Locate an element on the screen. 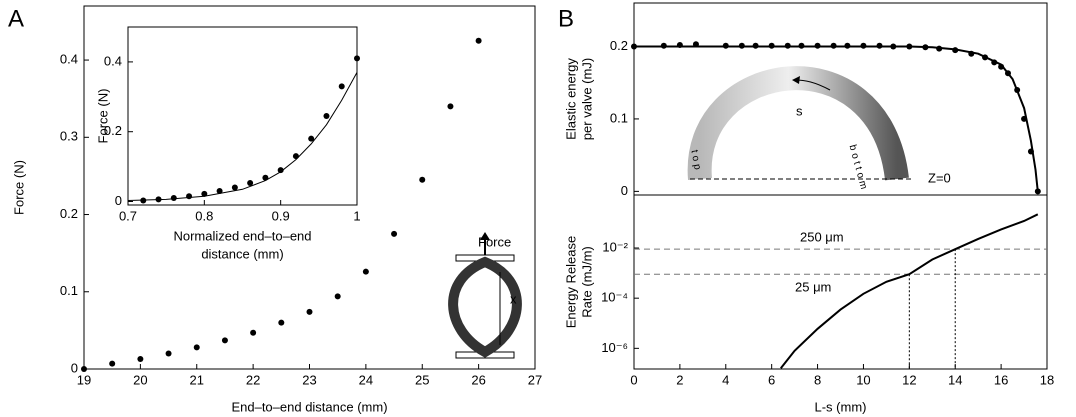 The image size is (1076, 417). y-tick-label: 10⁻⁶ is located at coordinates (614, 347).